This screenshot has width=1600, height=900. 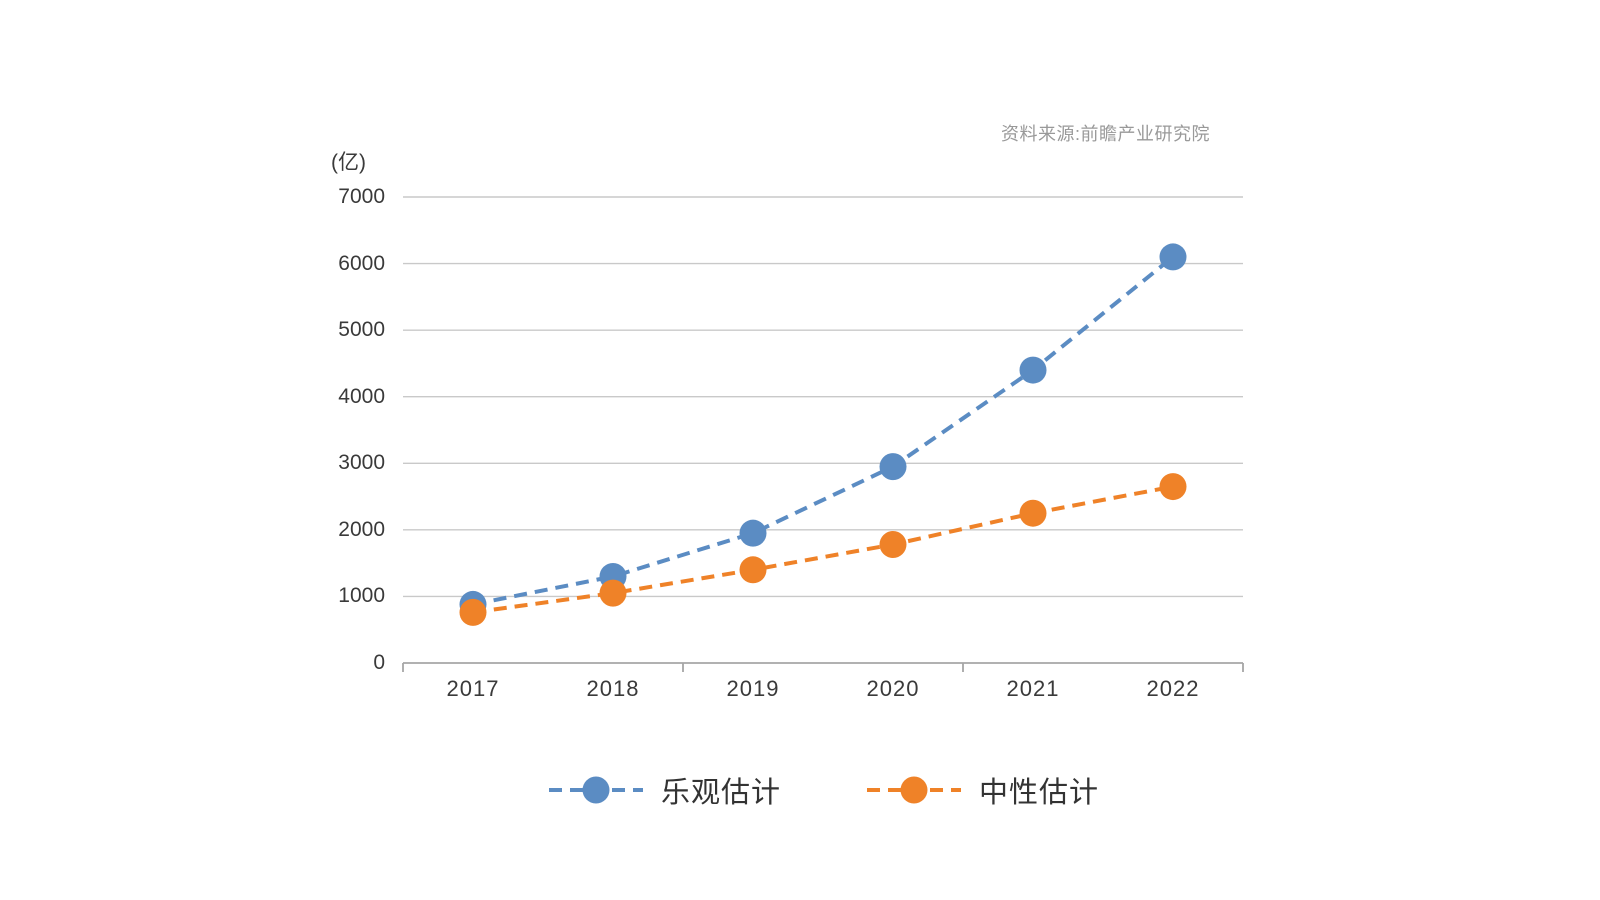 I want to click on legend-marker-circle-neutral, so click(x=914, y=790).